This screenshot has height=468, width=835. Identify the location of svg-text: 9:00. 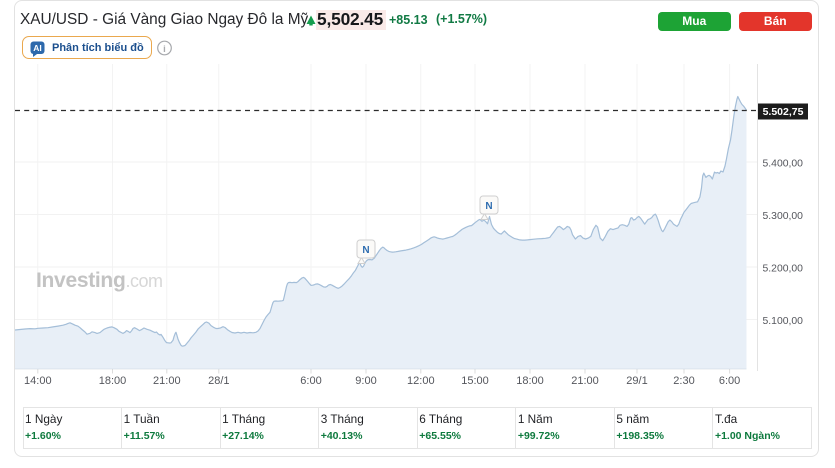
(365, 381).